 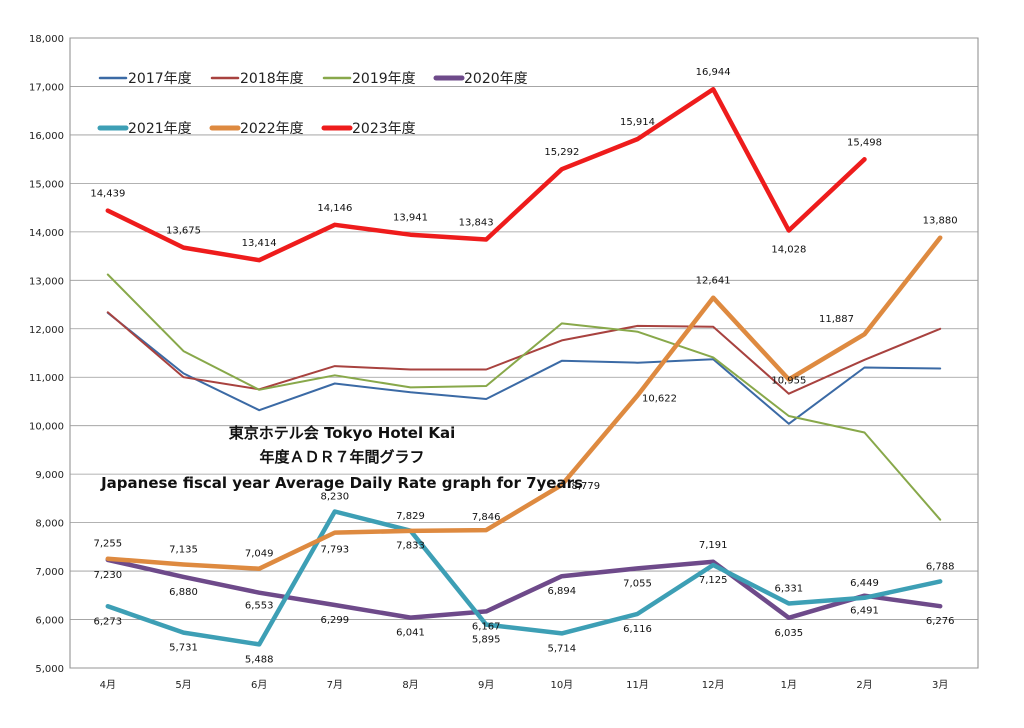 What do you see at coordinates (562, 591) in the screenshot?
I see `data-label: 6,894` at bounding box center [562, 591].